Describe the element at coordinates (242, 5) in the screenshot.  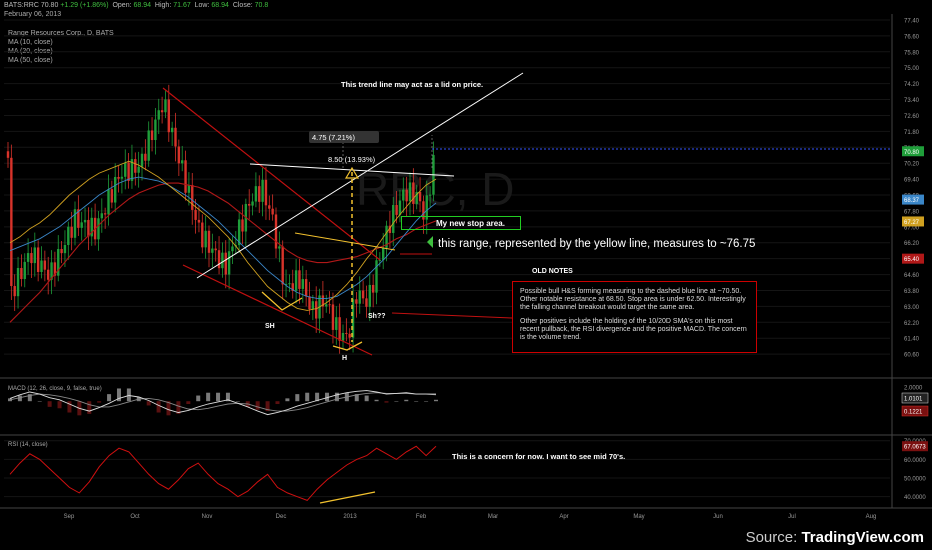
I see `close-label: Close:` at that location.